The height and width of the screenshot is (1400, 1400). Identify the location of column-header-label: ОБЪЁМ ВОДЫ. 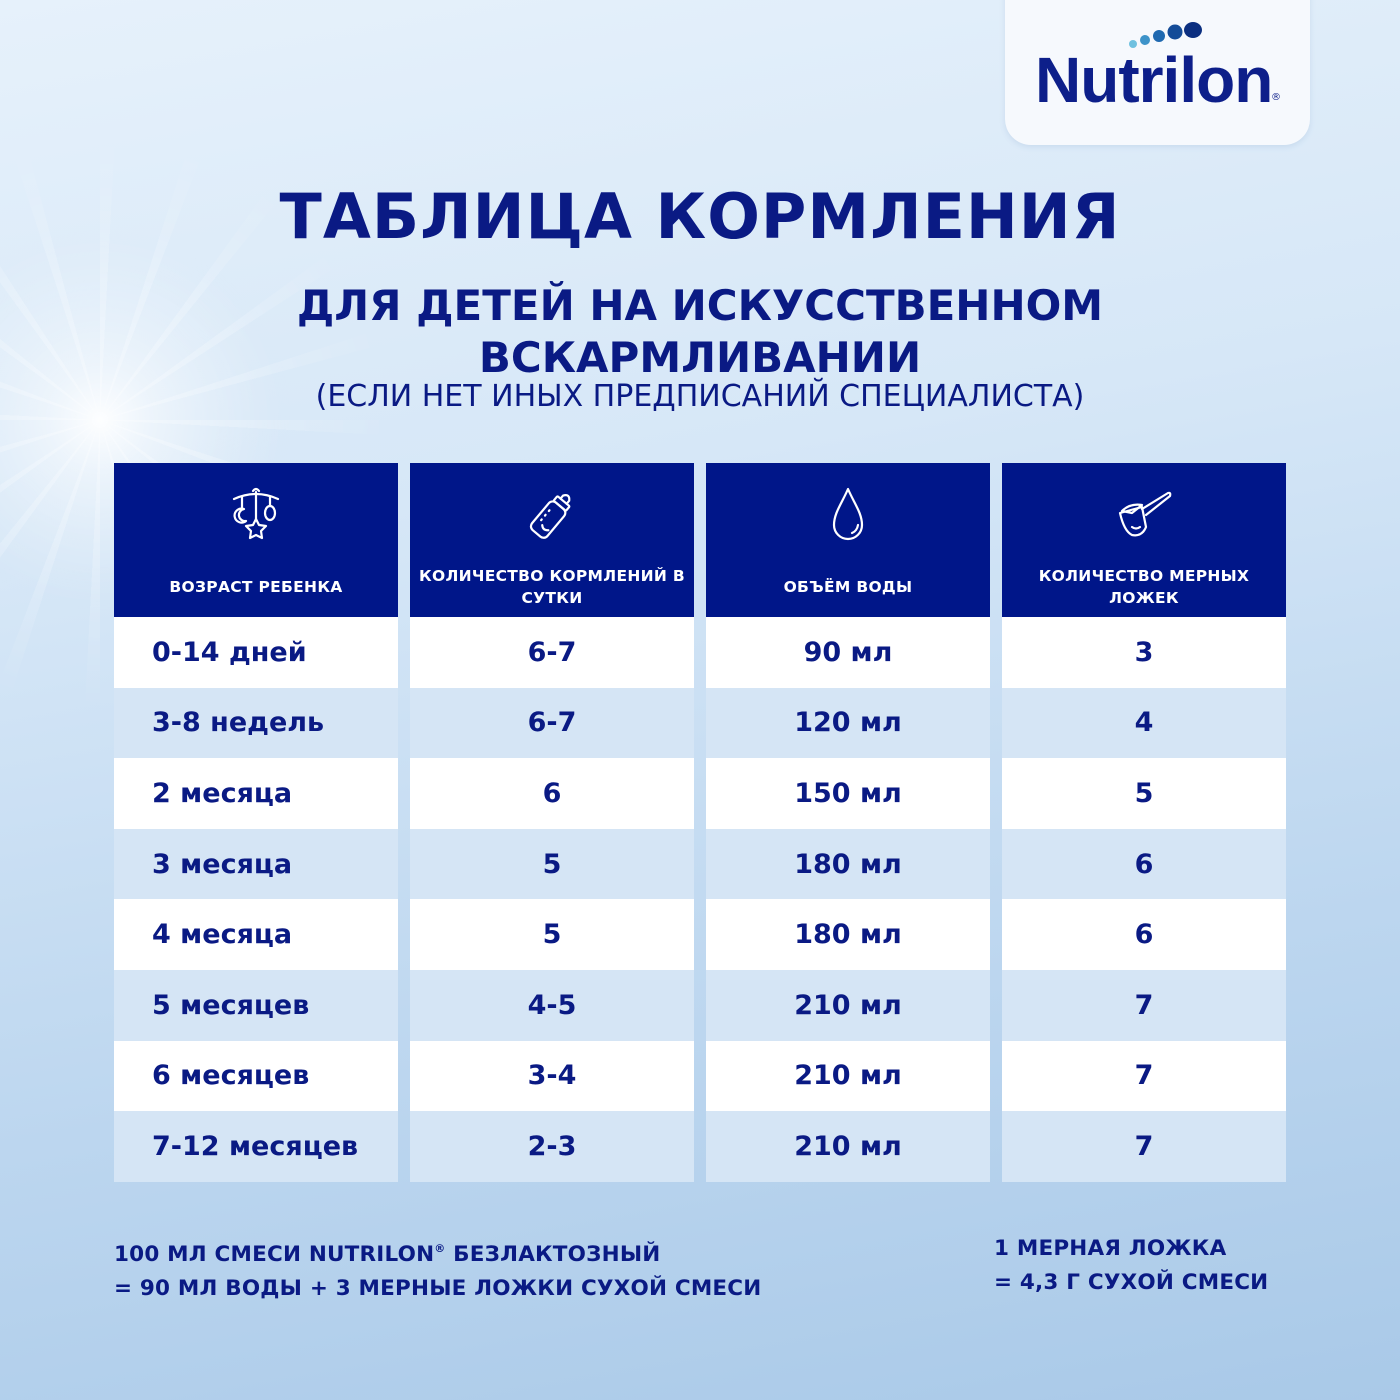
(848, 587).